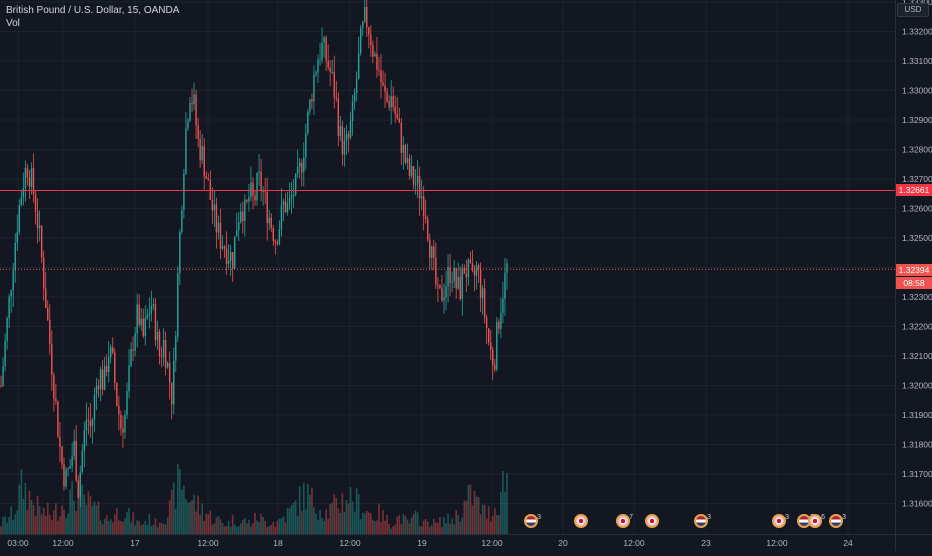 The width and height of the screenshot is (932, 556). What do you see at coordinates (563, 543) in the screenshot?
I see `time-axis-label: 20` at bounding box center [563, 543].